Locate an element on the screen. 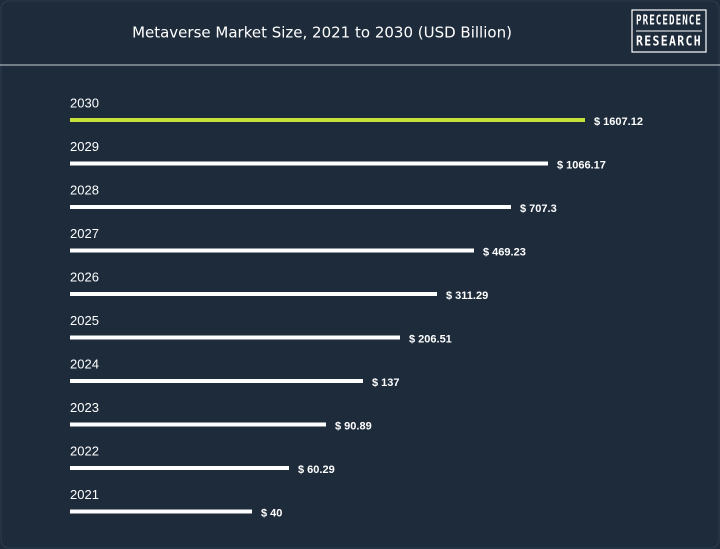 The width and height of the screenshot is (720, 549). category-label: 2023 is located at coordinates (84, 407).